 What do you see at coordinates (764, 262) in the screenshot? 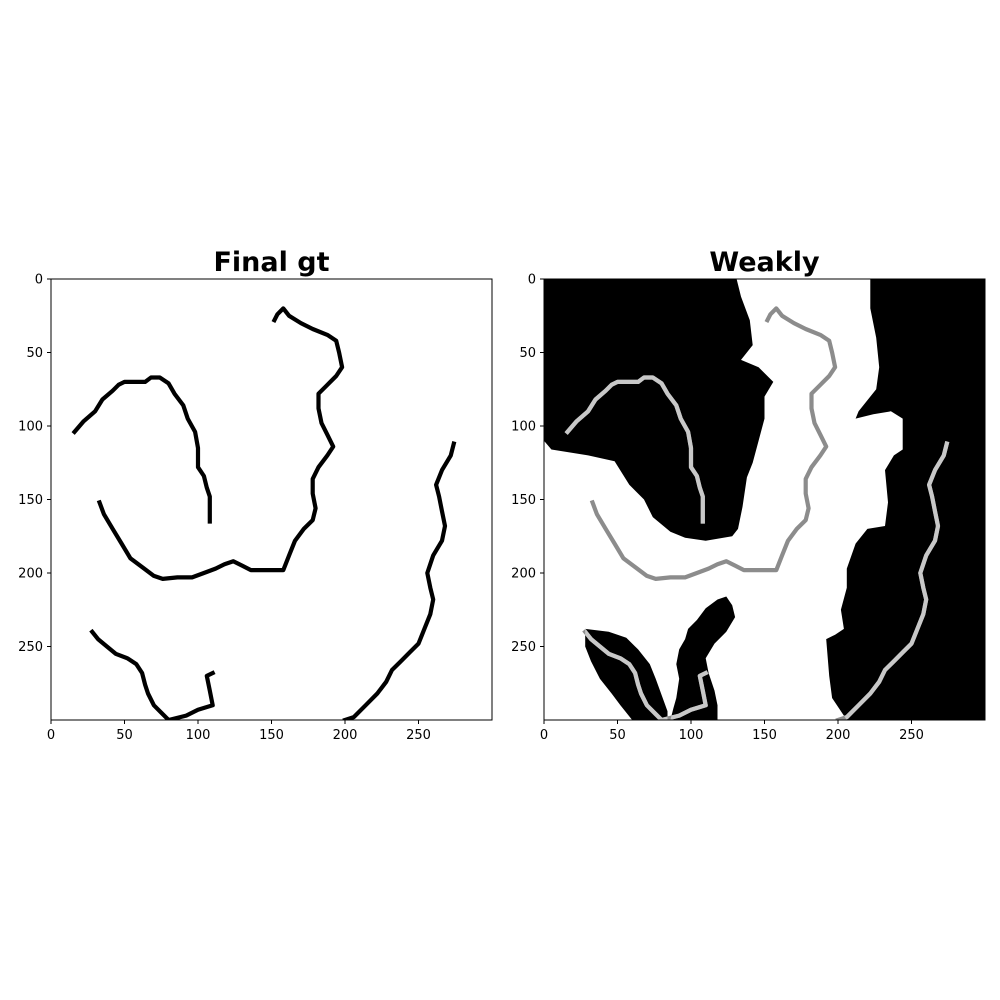
I see `panel-title: Weakly` at bounding box center [764, 262].